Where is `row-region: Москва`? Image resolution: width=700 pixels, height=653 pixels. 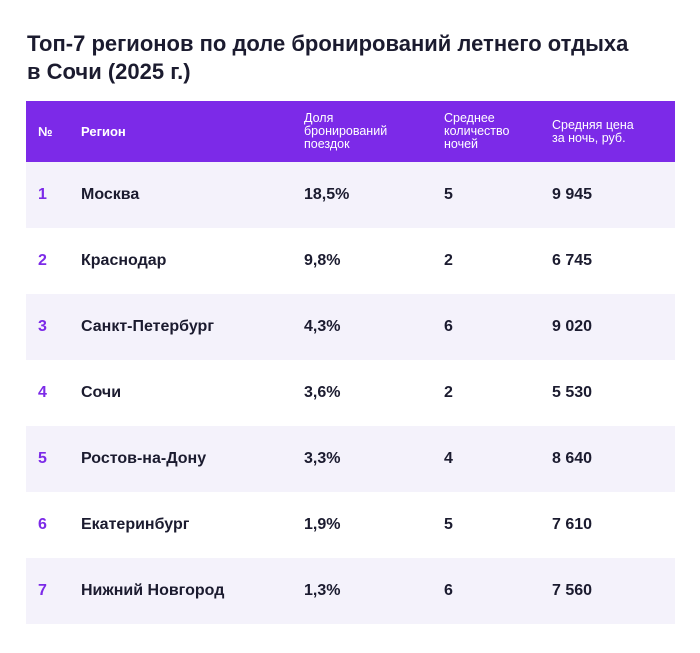 row-region: Москва is located at coordinates (110, 194).